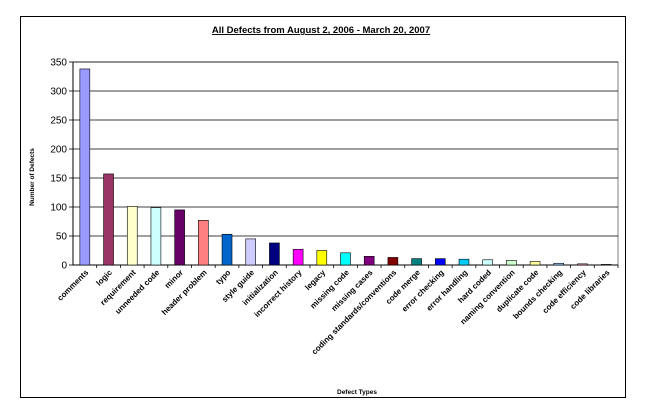 This screenshot has width=647, height=403. What do you see at coordinates (58, 121) in the screenshot?
I see `y-tick-label: 250` at bounding box center [58, 121].